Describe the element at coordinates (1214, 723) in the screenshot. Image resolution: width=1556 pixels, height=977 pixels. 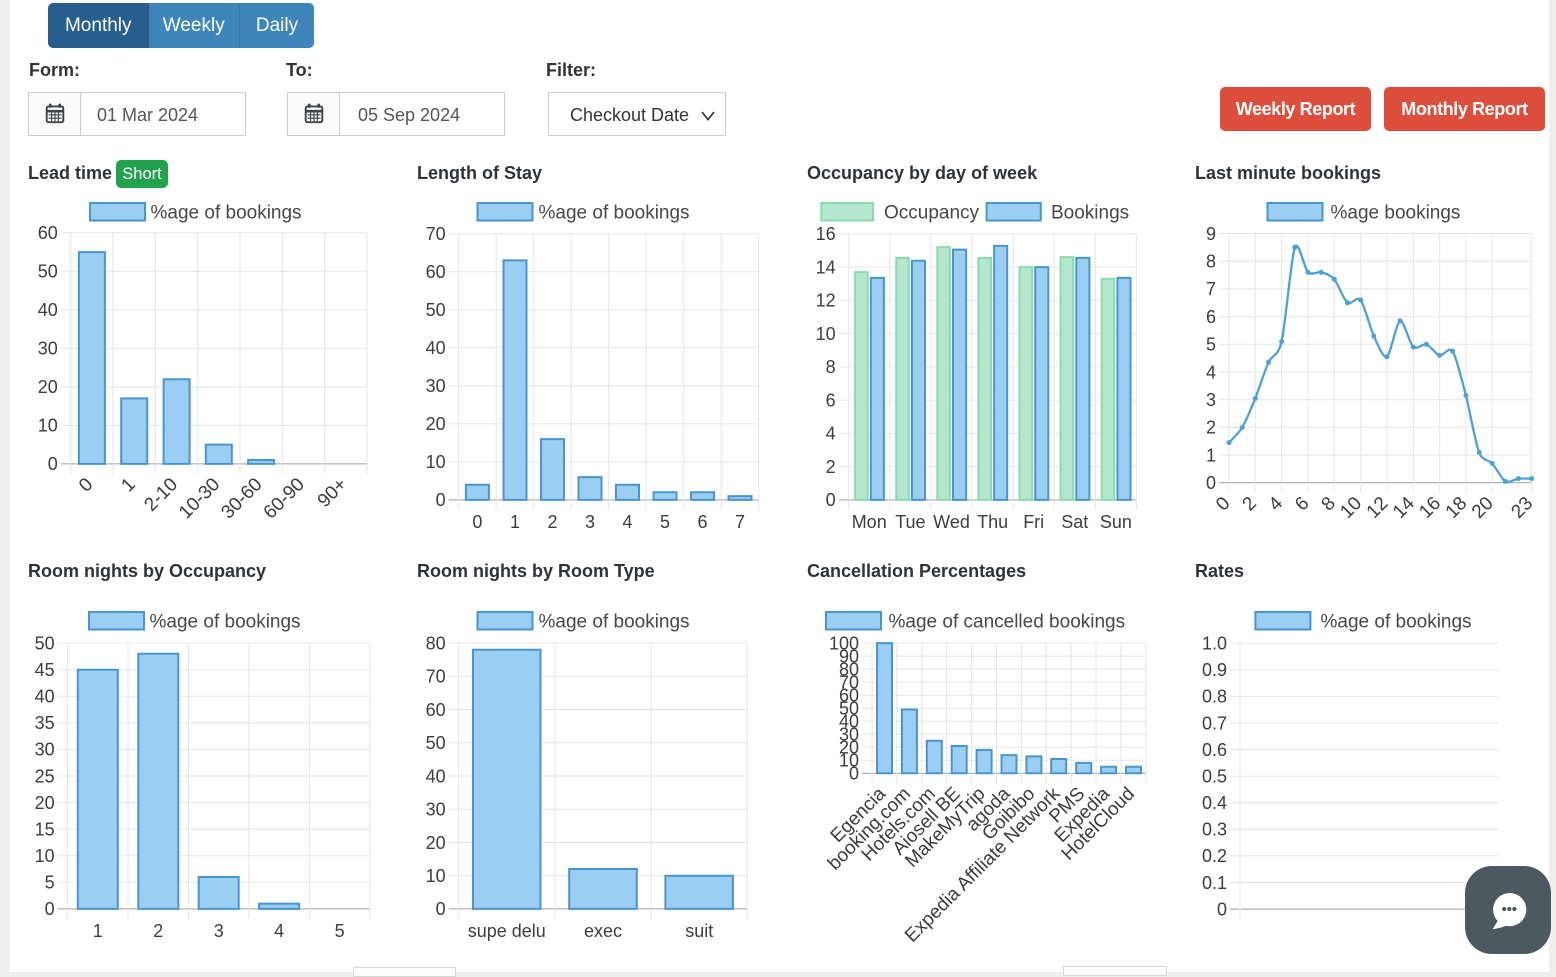
I see `svg-text: 0.7` at that location.